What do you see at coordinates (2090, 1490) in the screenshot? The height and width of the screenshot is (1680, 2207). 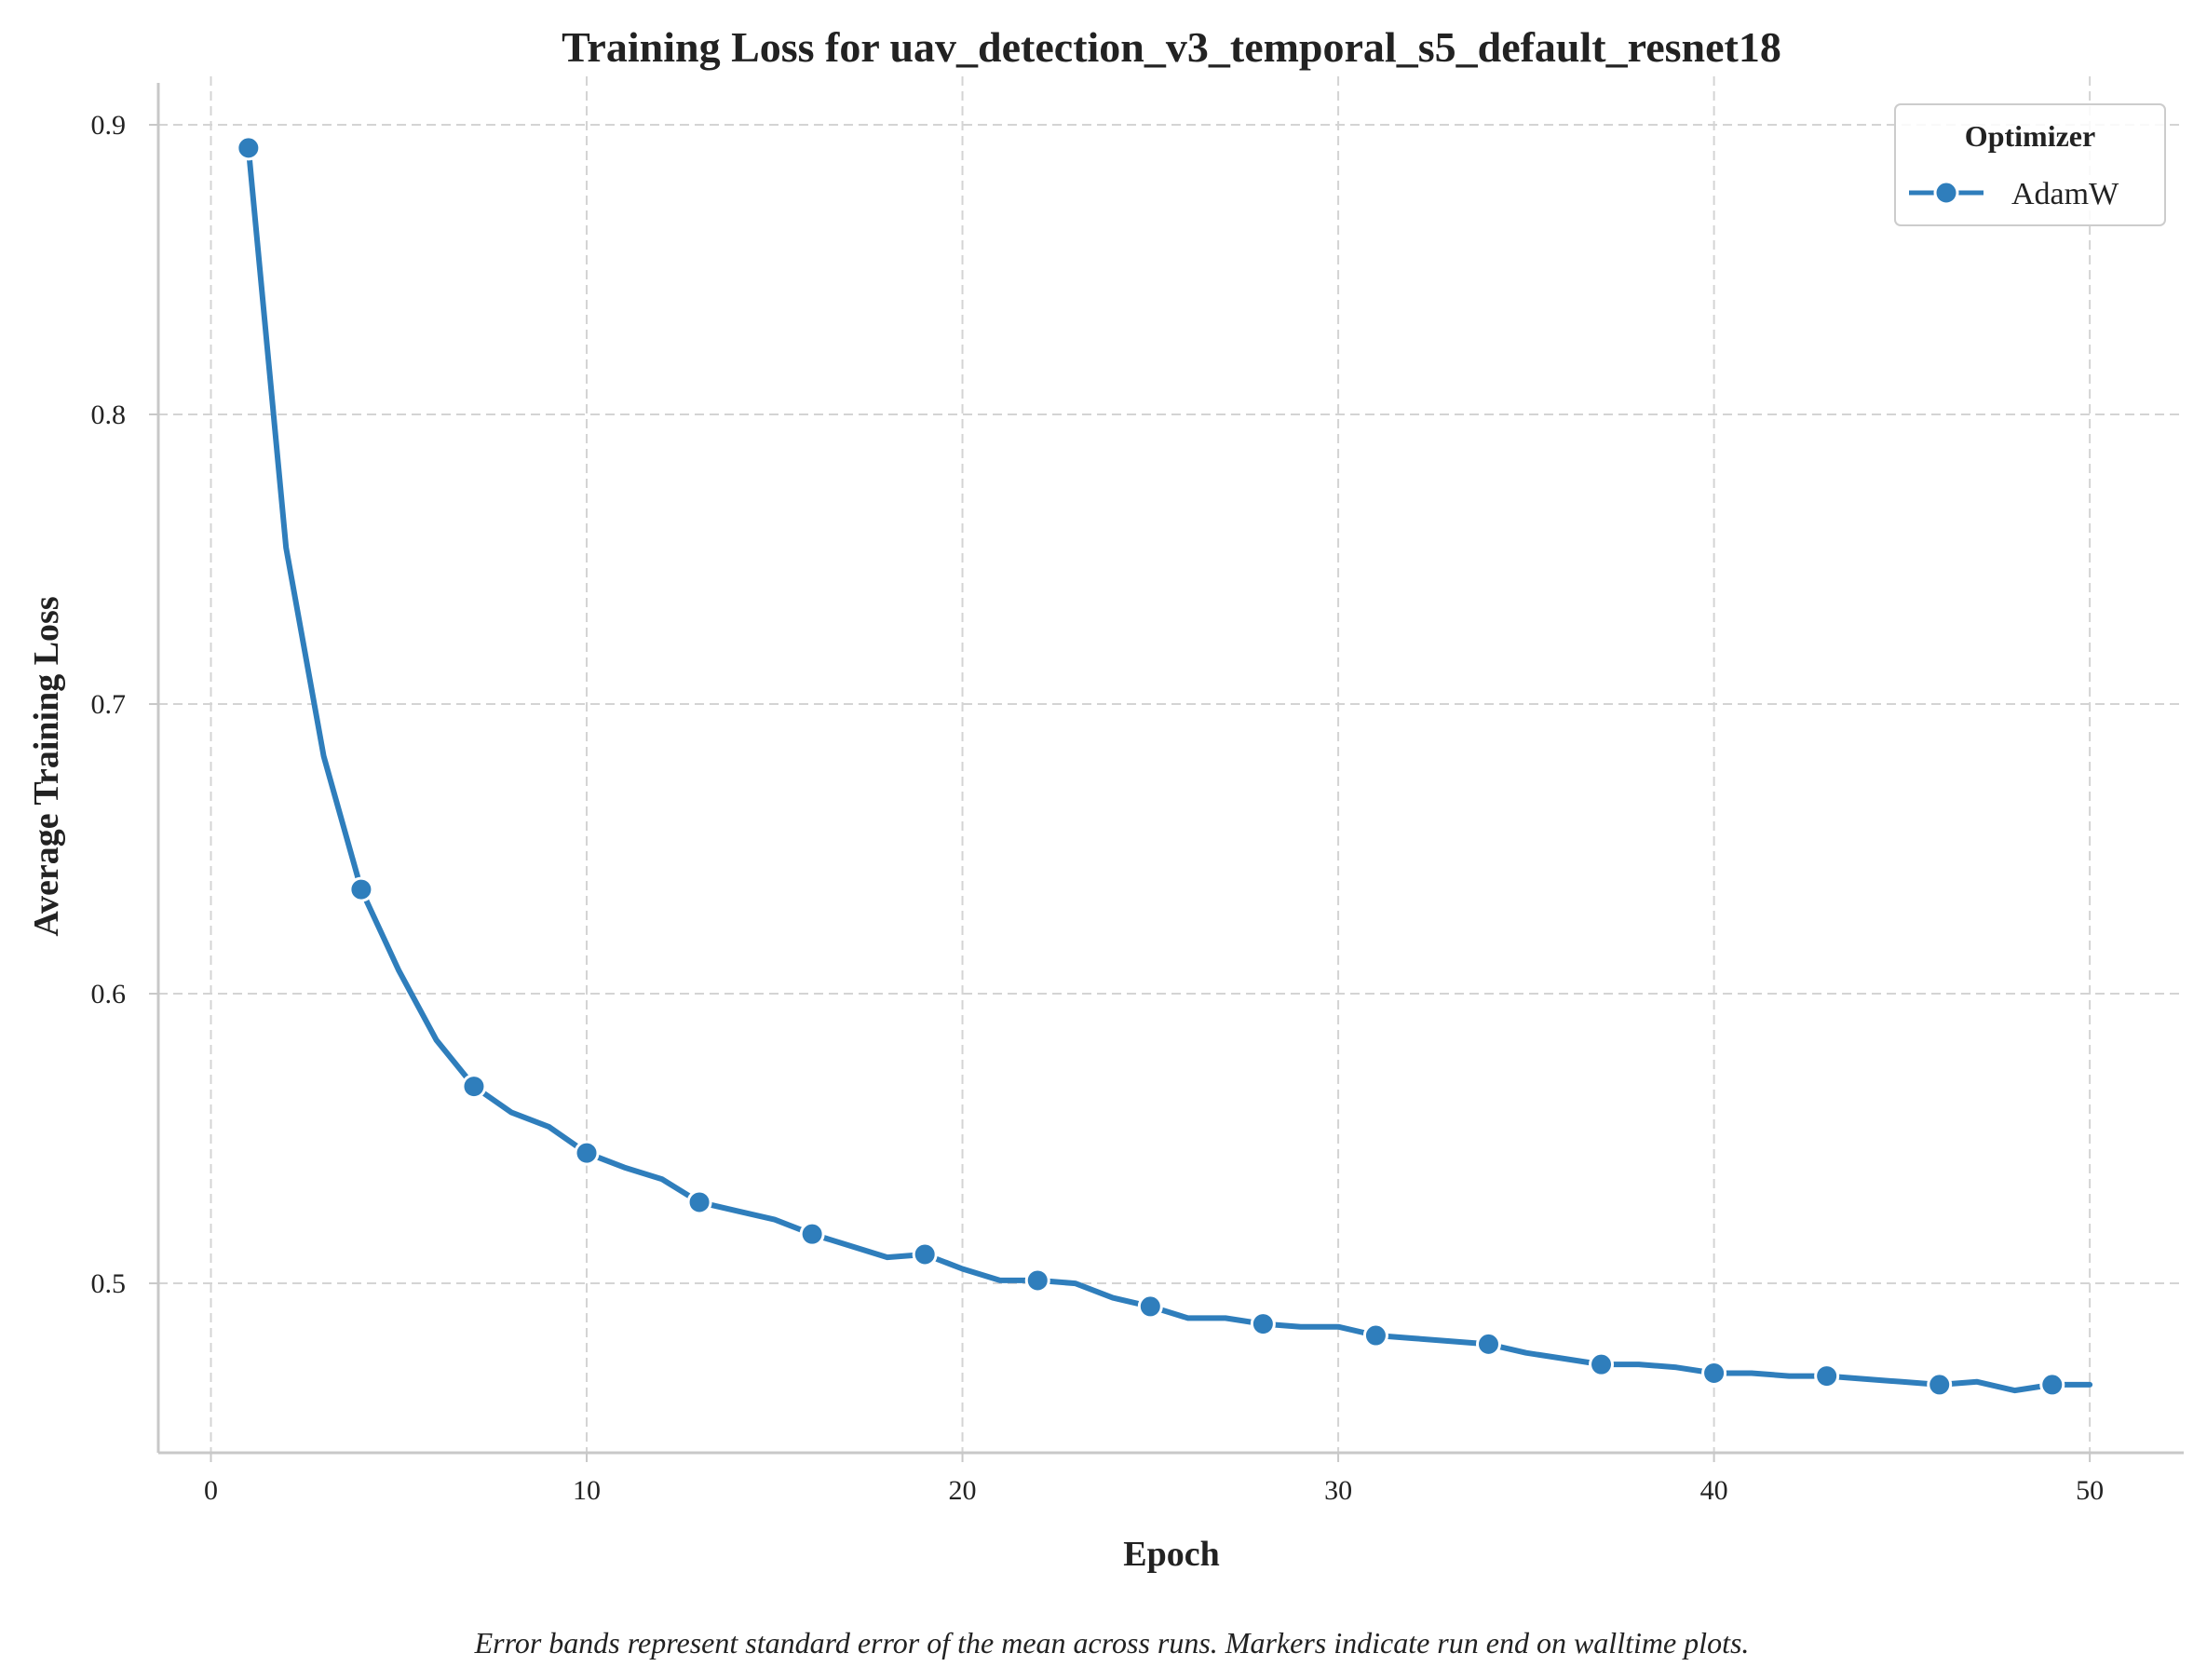 I see `x-tick-label: 50` at bounding box center [2090, 1490].